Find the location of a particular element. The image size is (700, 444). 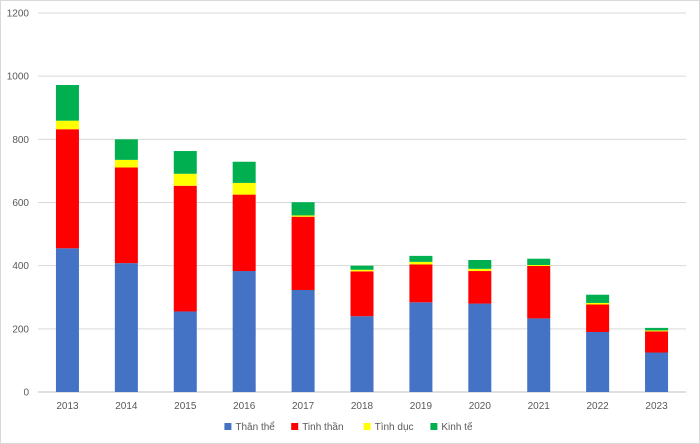

x-tick-label: 2014 is located at coordinates (126, 406).